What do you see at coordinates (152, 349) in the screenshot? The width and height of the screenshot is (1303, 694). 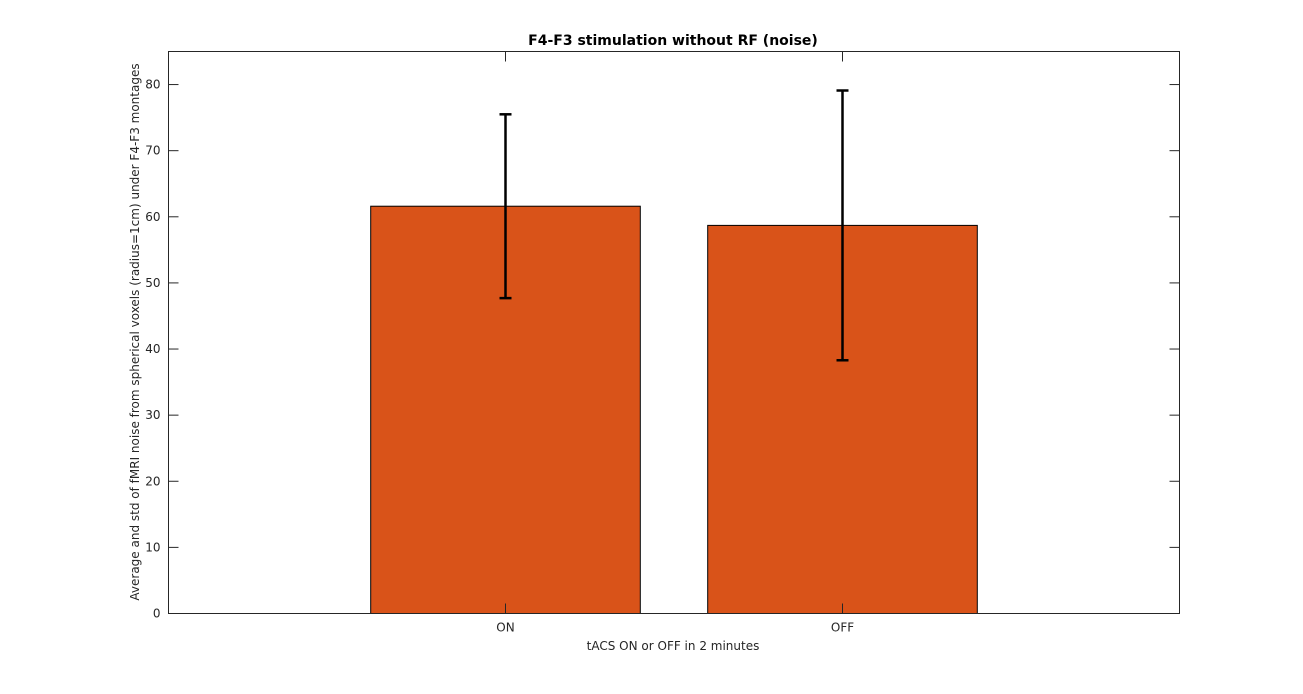 I see `y-tick-label: 40` at bounding box center [152, 349].